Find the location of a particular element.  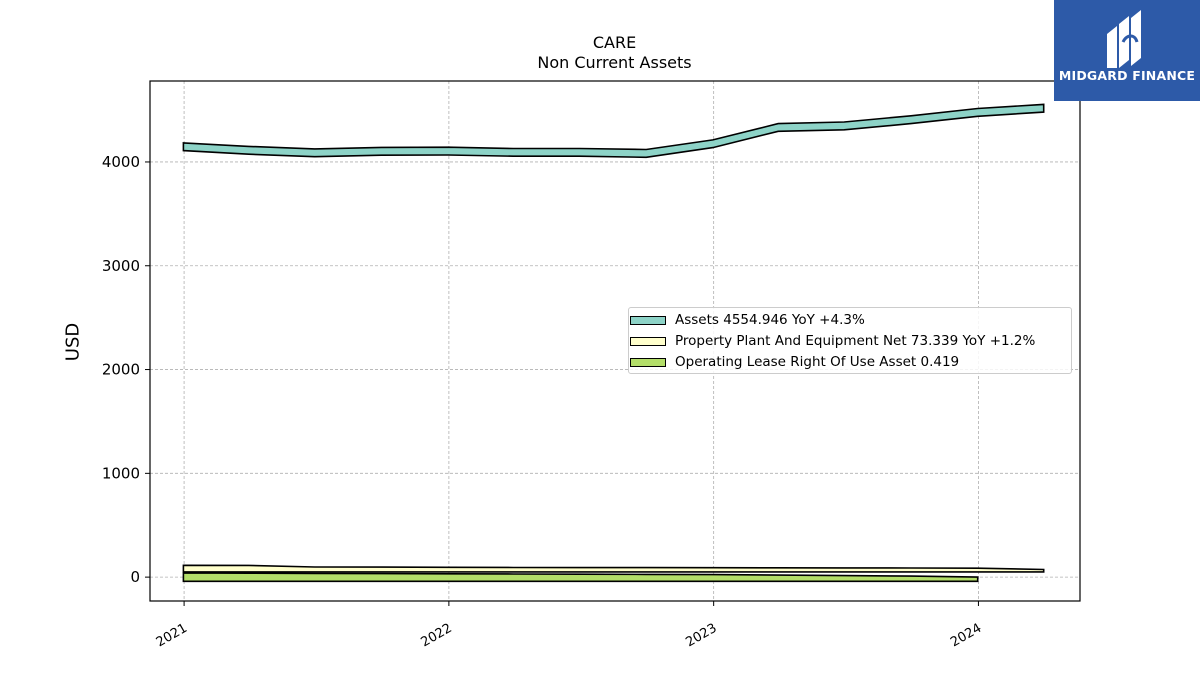

logo-text: MIDGARD FINANCE is located at coordinates (1127, 75).